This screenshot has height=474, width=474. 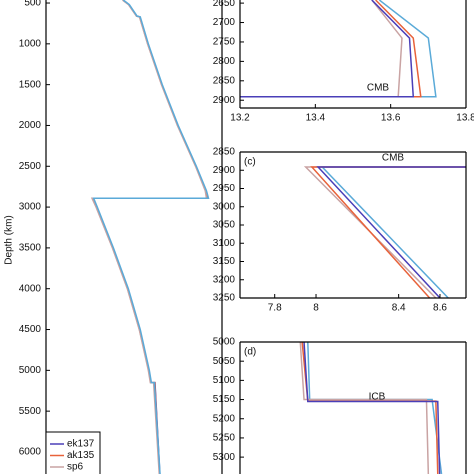 I want to click on y-tick-label: 5050, so click(x=224, y=361).